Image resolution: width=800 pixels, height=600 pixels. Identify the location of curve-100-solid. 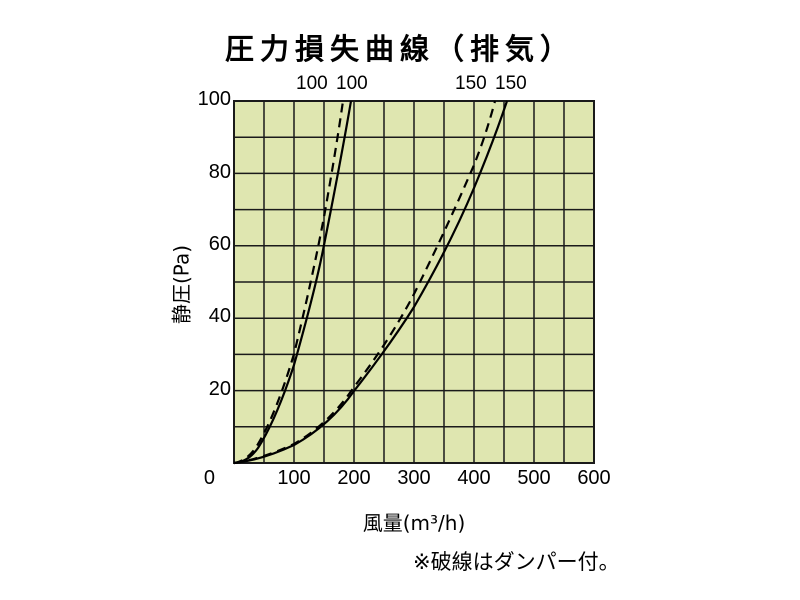
(293, 282).